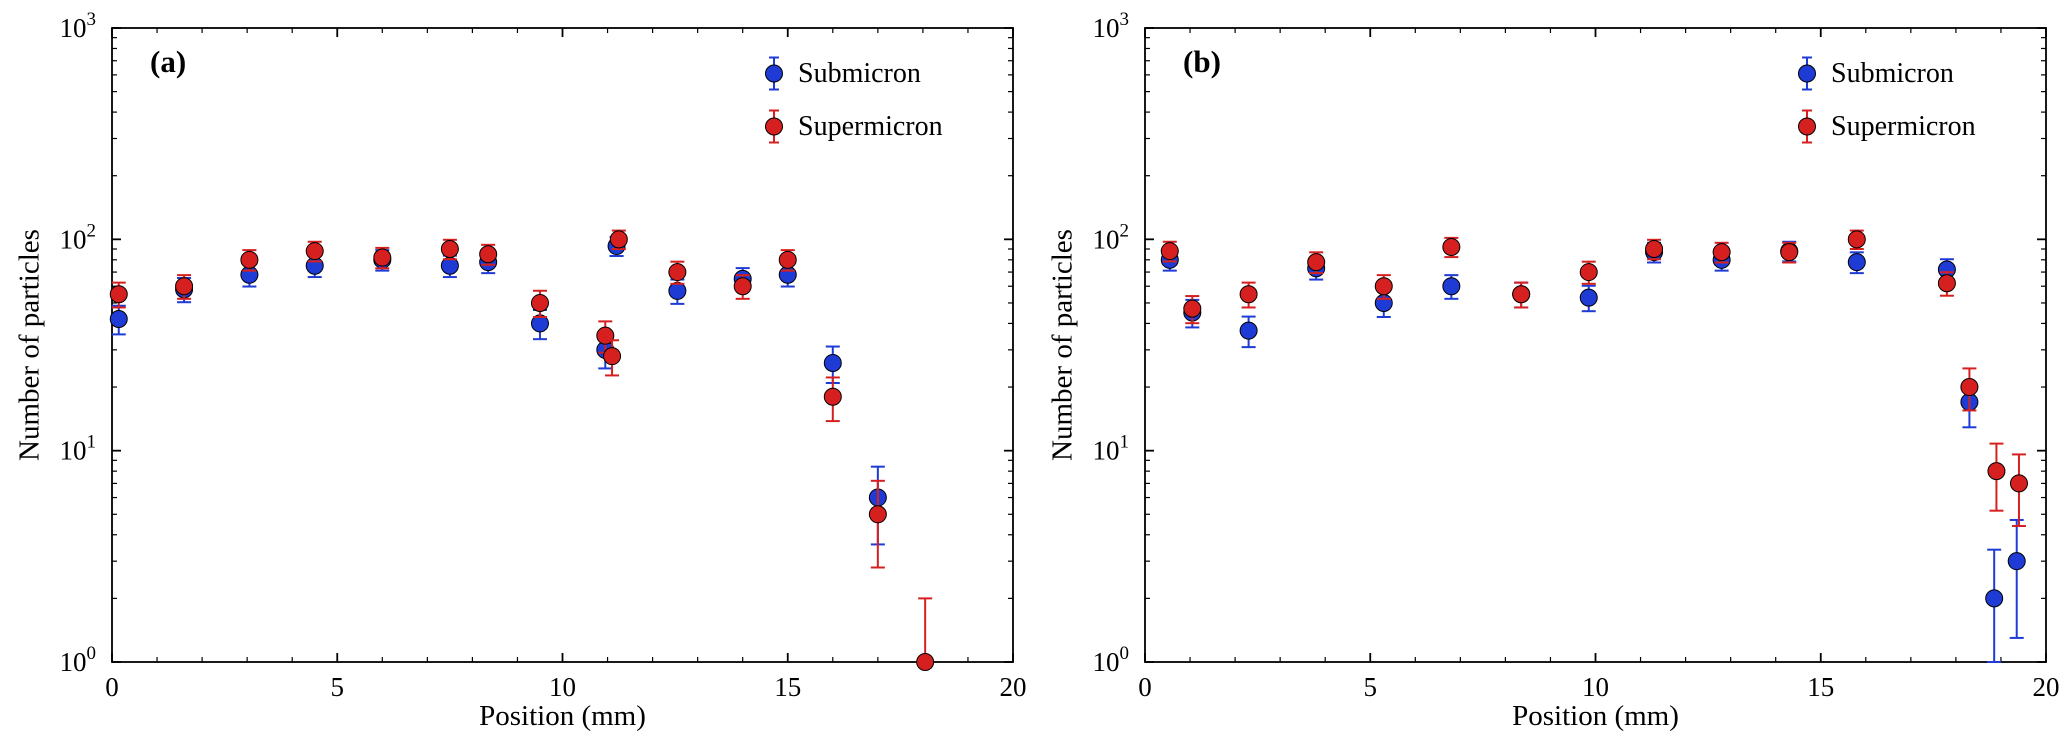  What do you see at coordinates (168, 61) in the screenshot?
I see `panel-label: (a)` at bounding box center [168, 61].